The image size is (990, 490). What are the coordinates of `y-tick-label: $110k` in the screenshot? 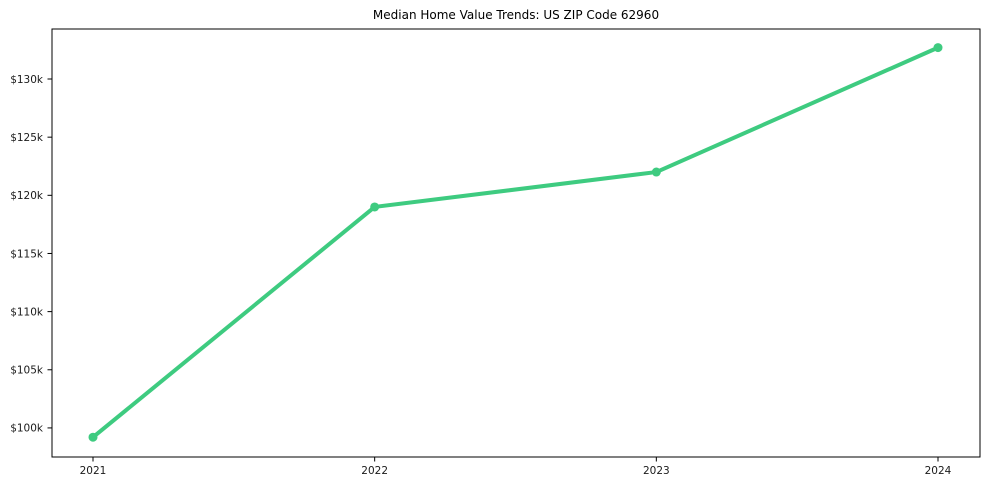 It's located at (27, 312).